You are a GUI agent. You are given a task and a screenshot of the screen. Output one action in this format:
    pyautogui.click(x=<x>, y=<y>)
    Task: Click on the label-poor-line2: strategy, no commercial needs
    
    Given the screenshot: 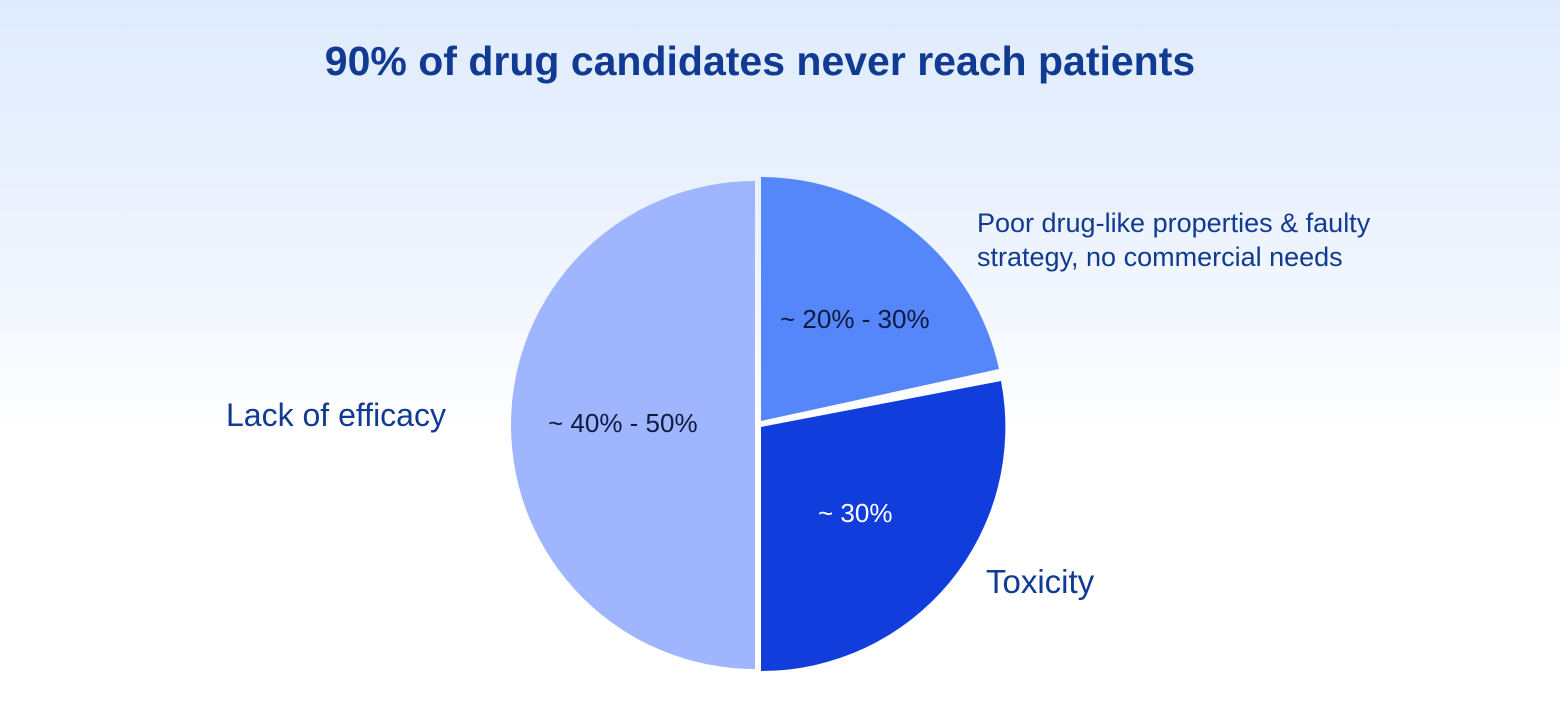 What is the action you would take?
    pyautogui.click(x=1160, y=257)
    